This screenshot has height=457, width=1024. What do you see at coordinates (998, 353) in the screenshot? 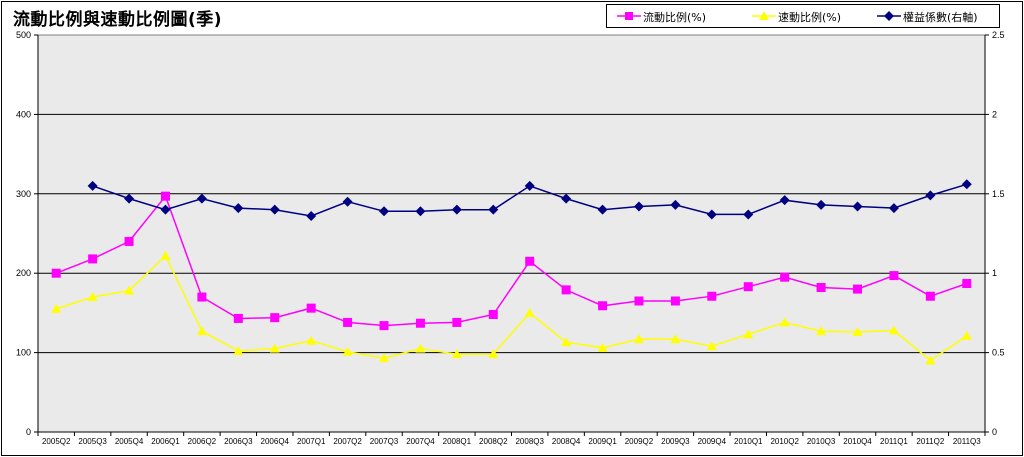
I see `right-tick-label: 0.5` at bounding box center [998, 353].